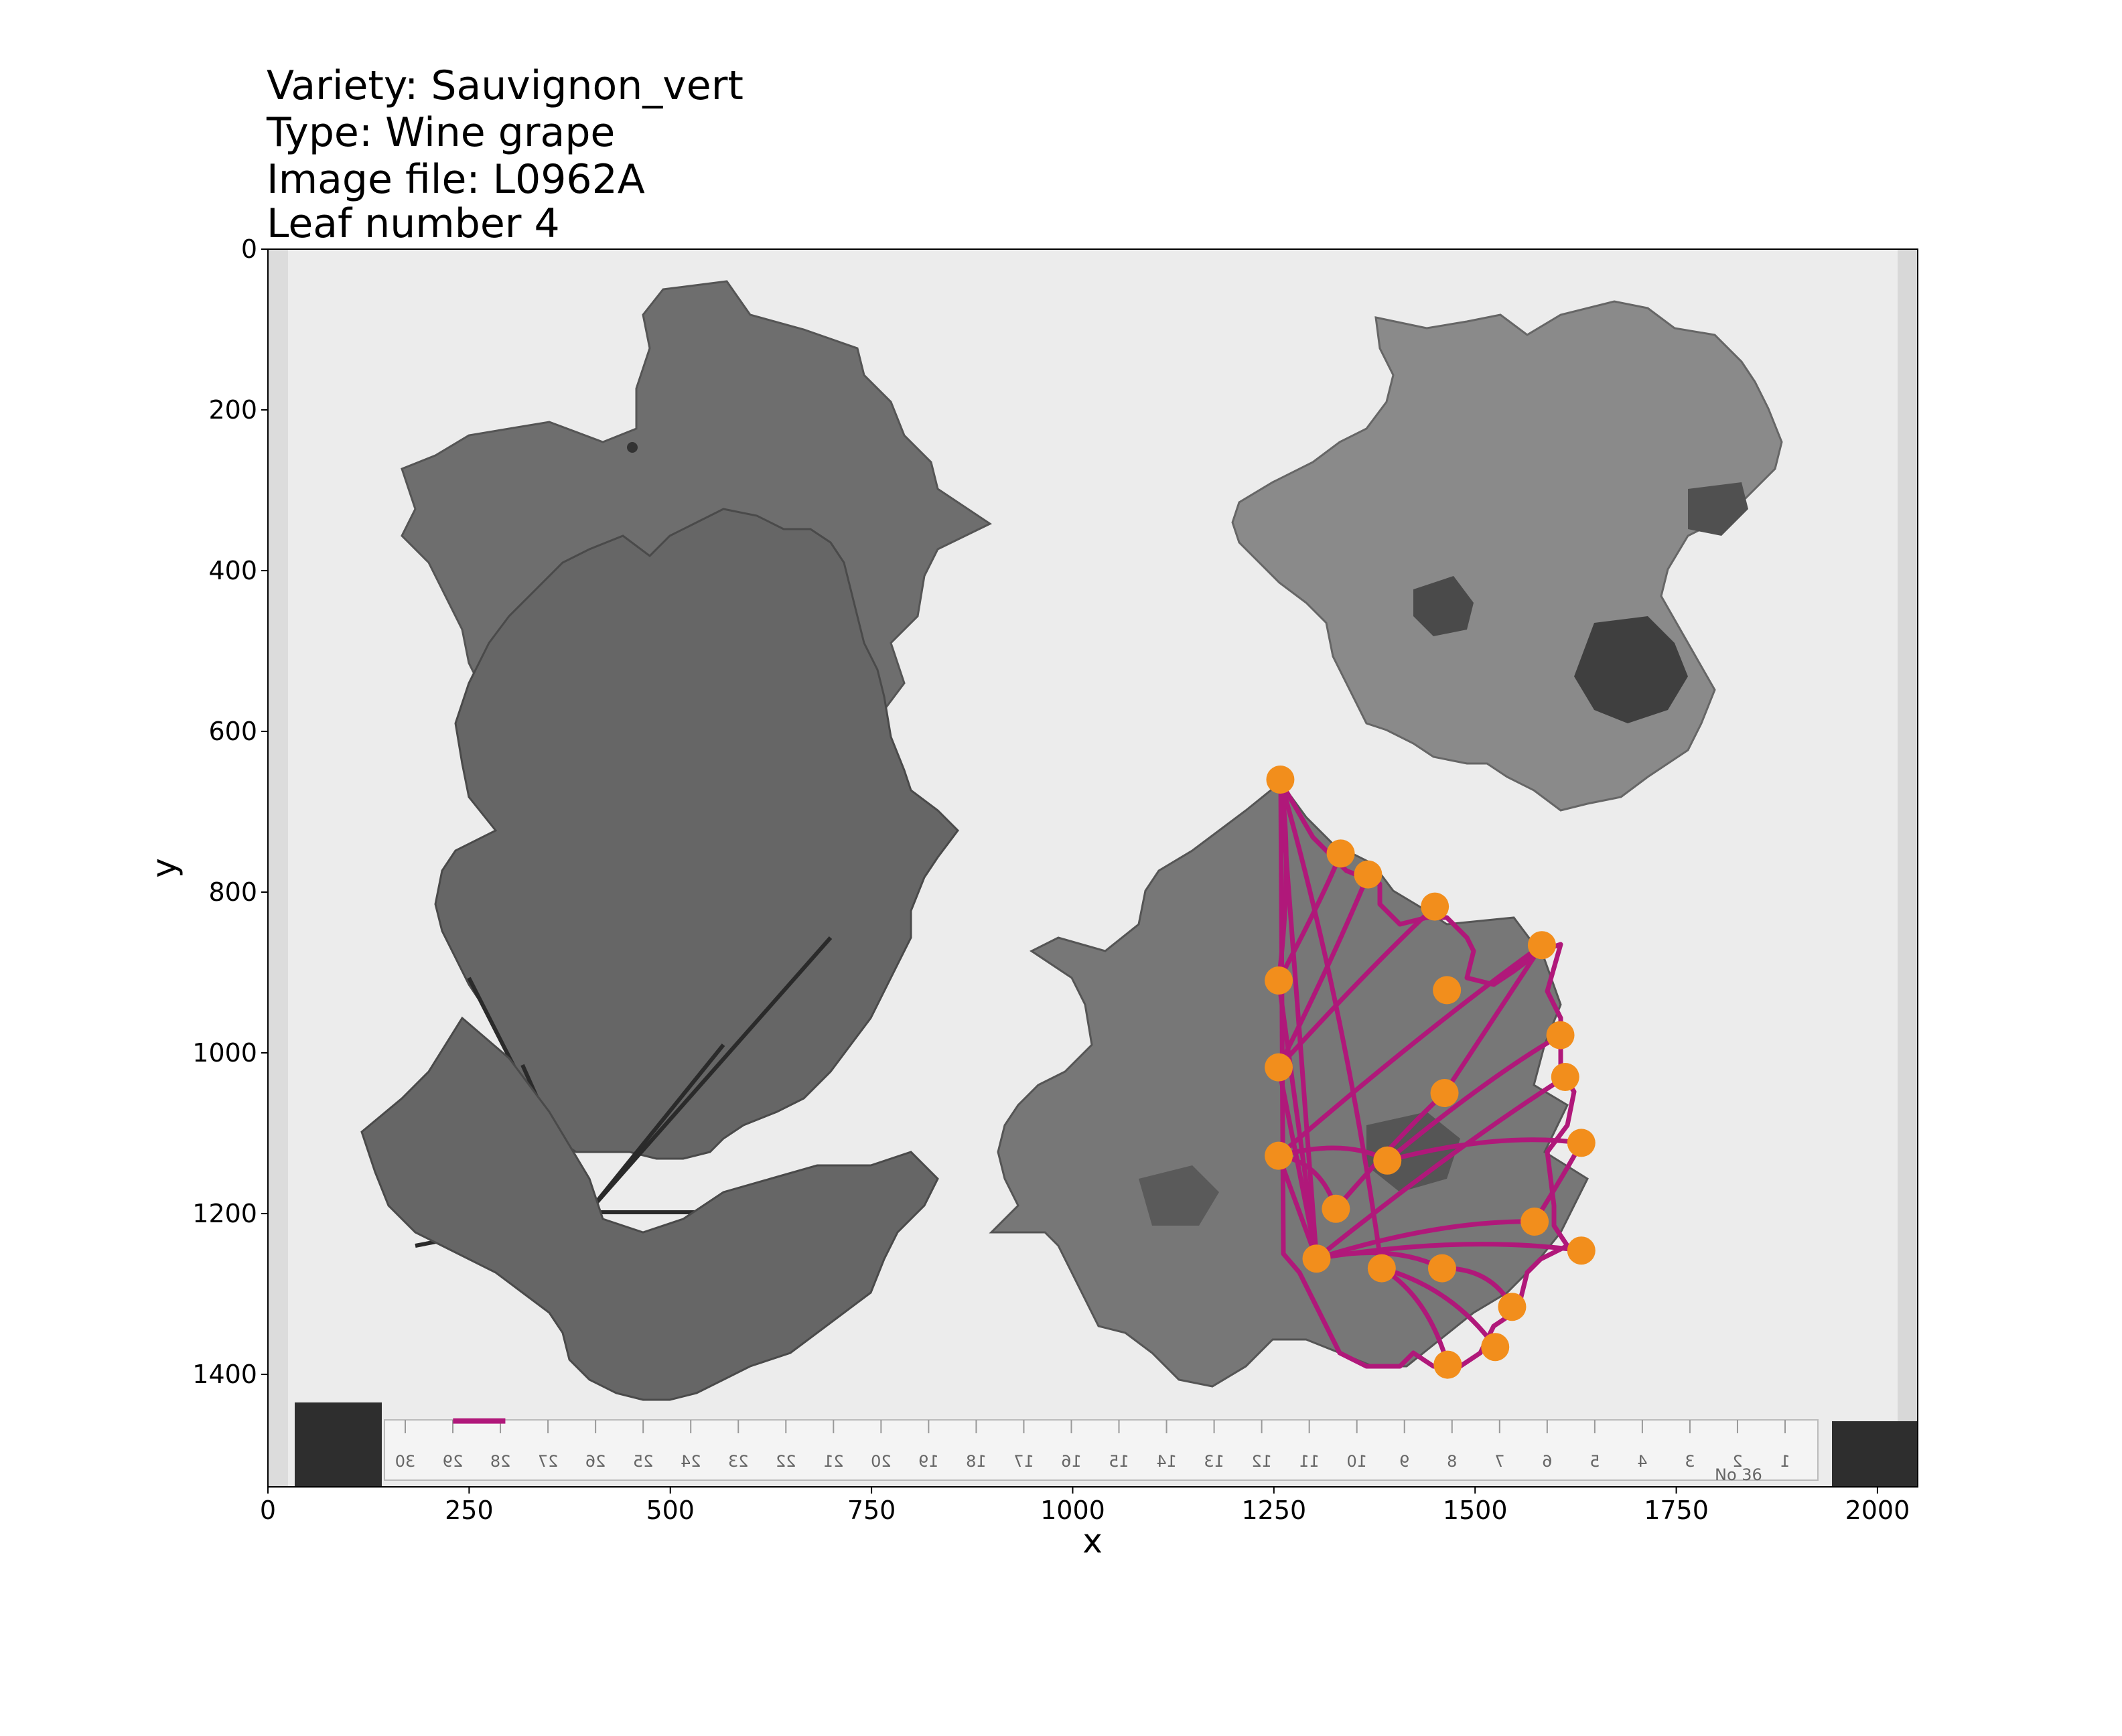 Image resolution: width=2122 pixels, height=1736 pixels. I want to click on x-axis-ticks: 0 250 500 750 1000 1250 1500 1750 2000, so click(1085, 1506).